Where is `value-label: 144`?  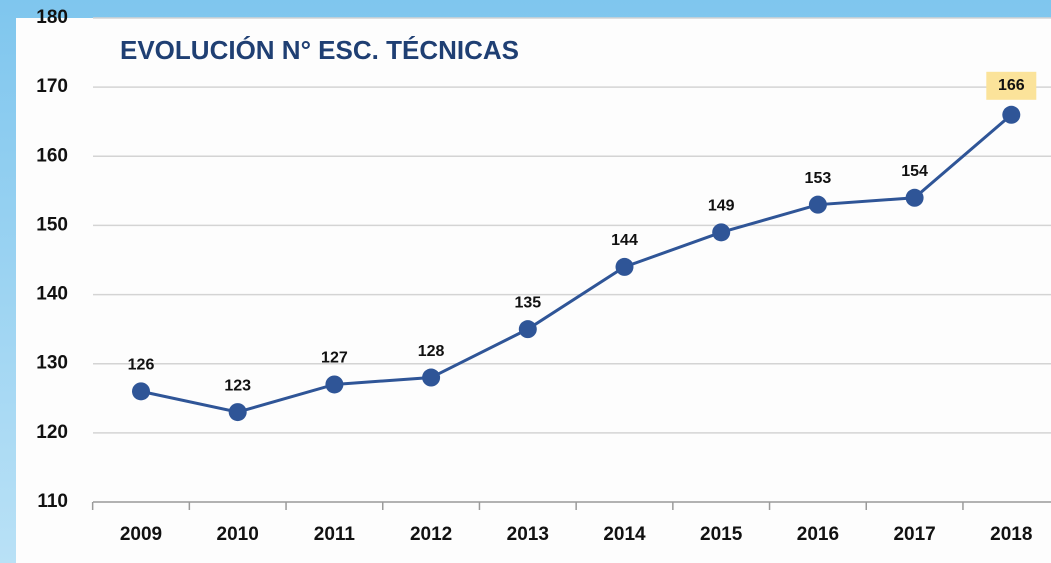
value-label: 144 is located at coordinates (624, 240).